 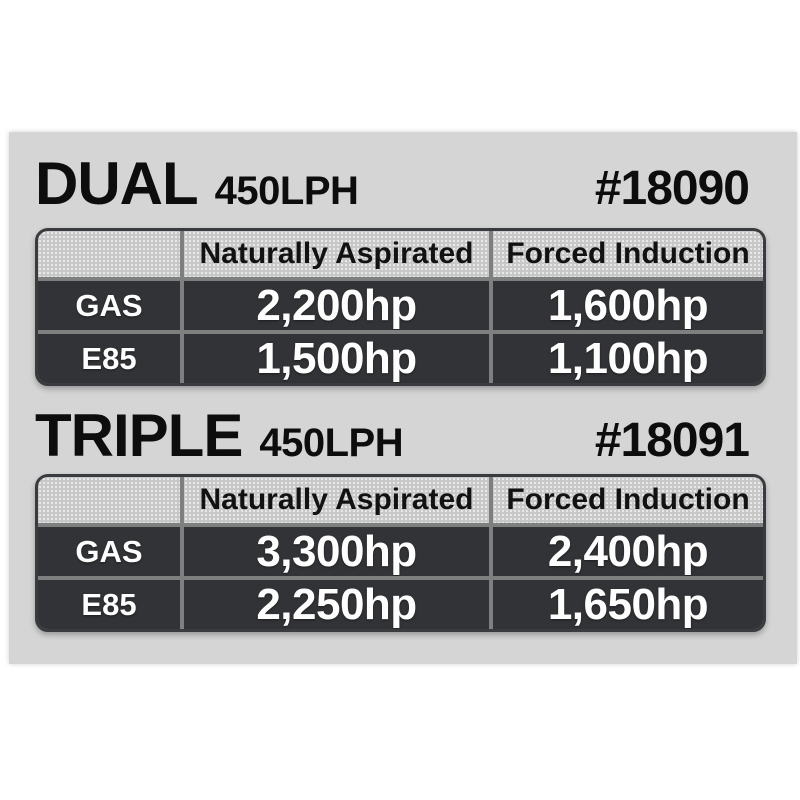 What do you see at coordinates (628, 604) in the screenshot?
I see `value-triple-e85-forced-induction: 1,650hp` at bounding box center [628, 604].